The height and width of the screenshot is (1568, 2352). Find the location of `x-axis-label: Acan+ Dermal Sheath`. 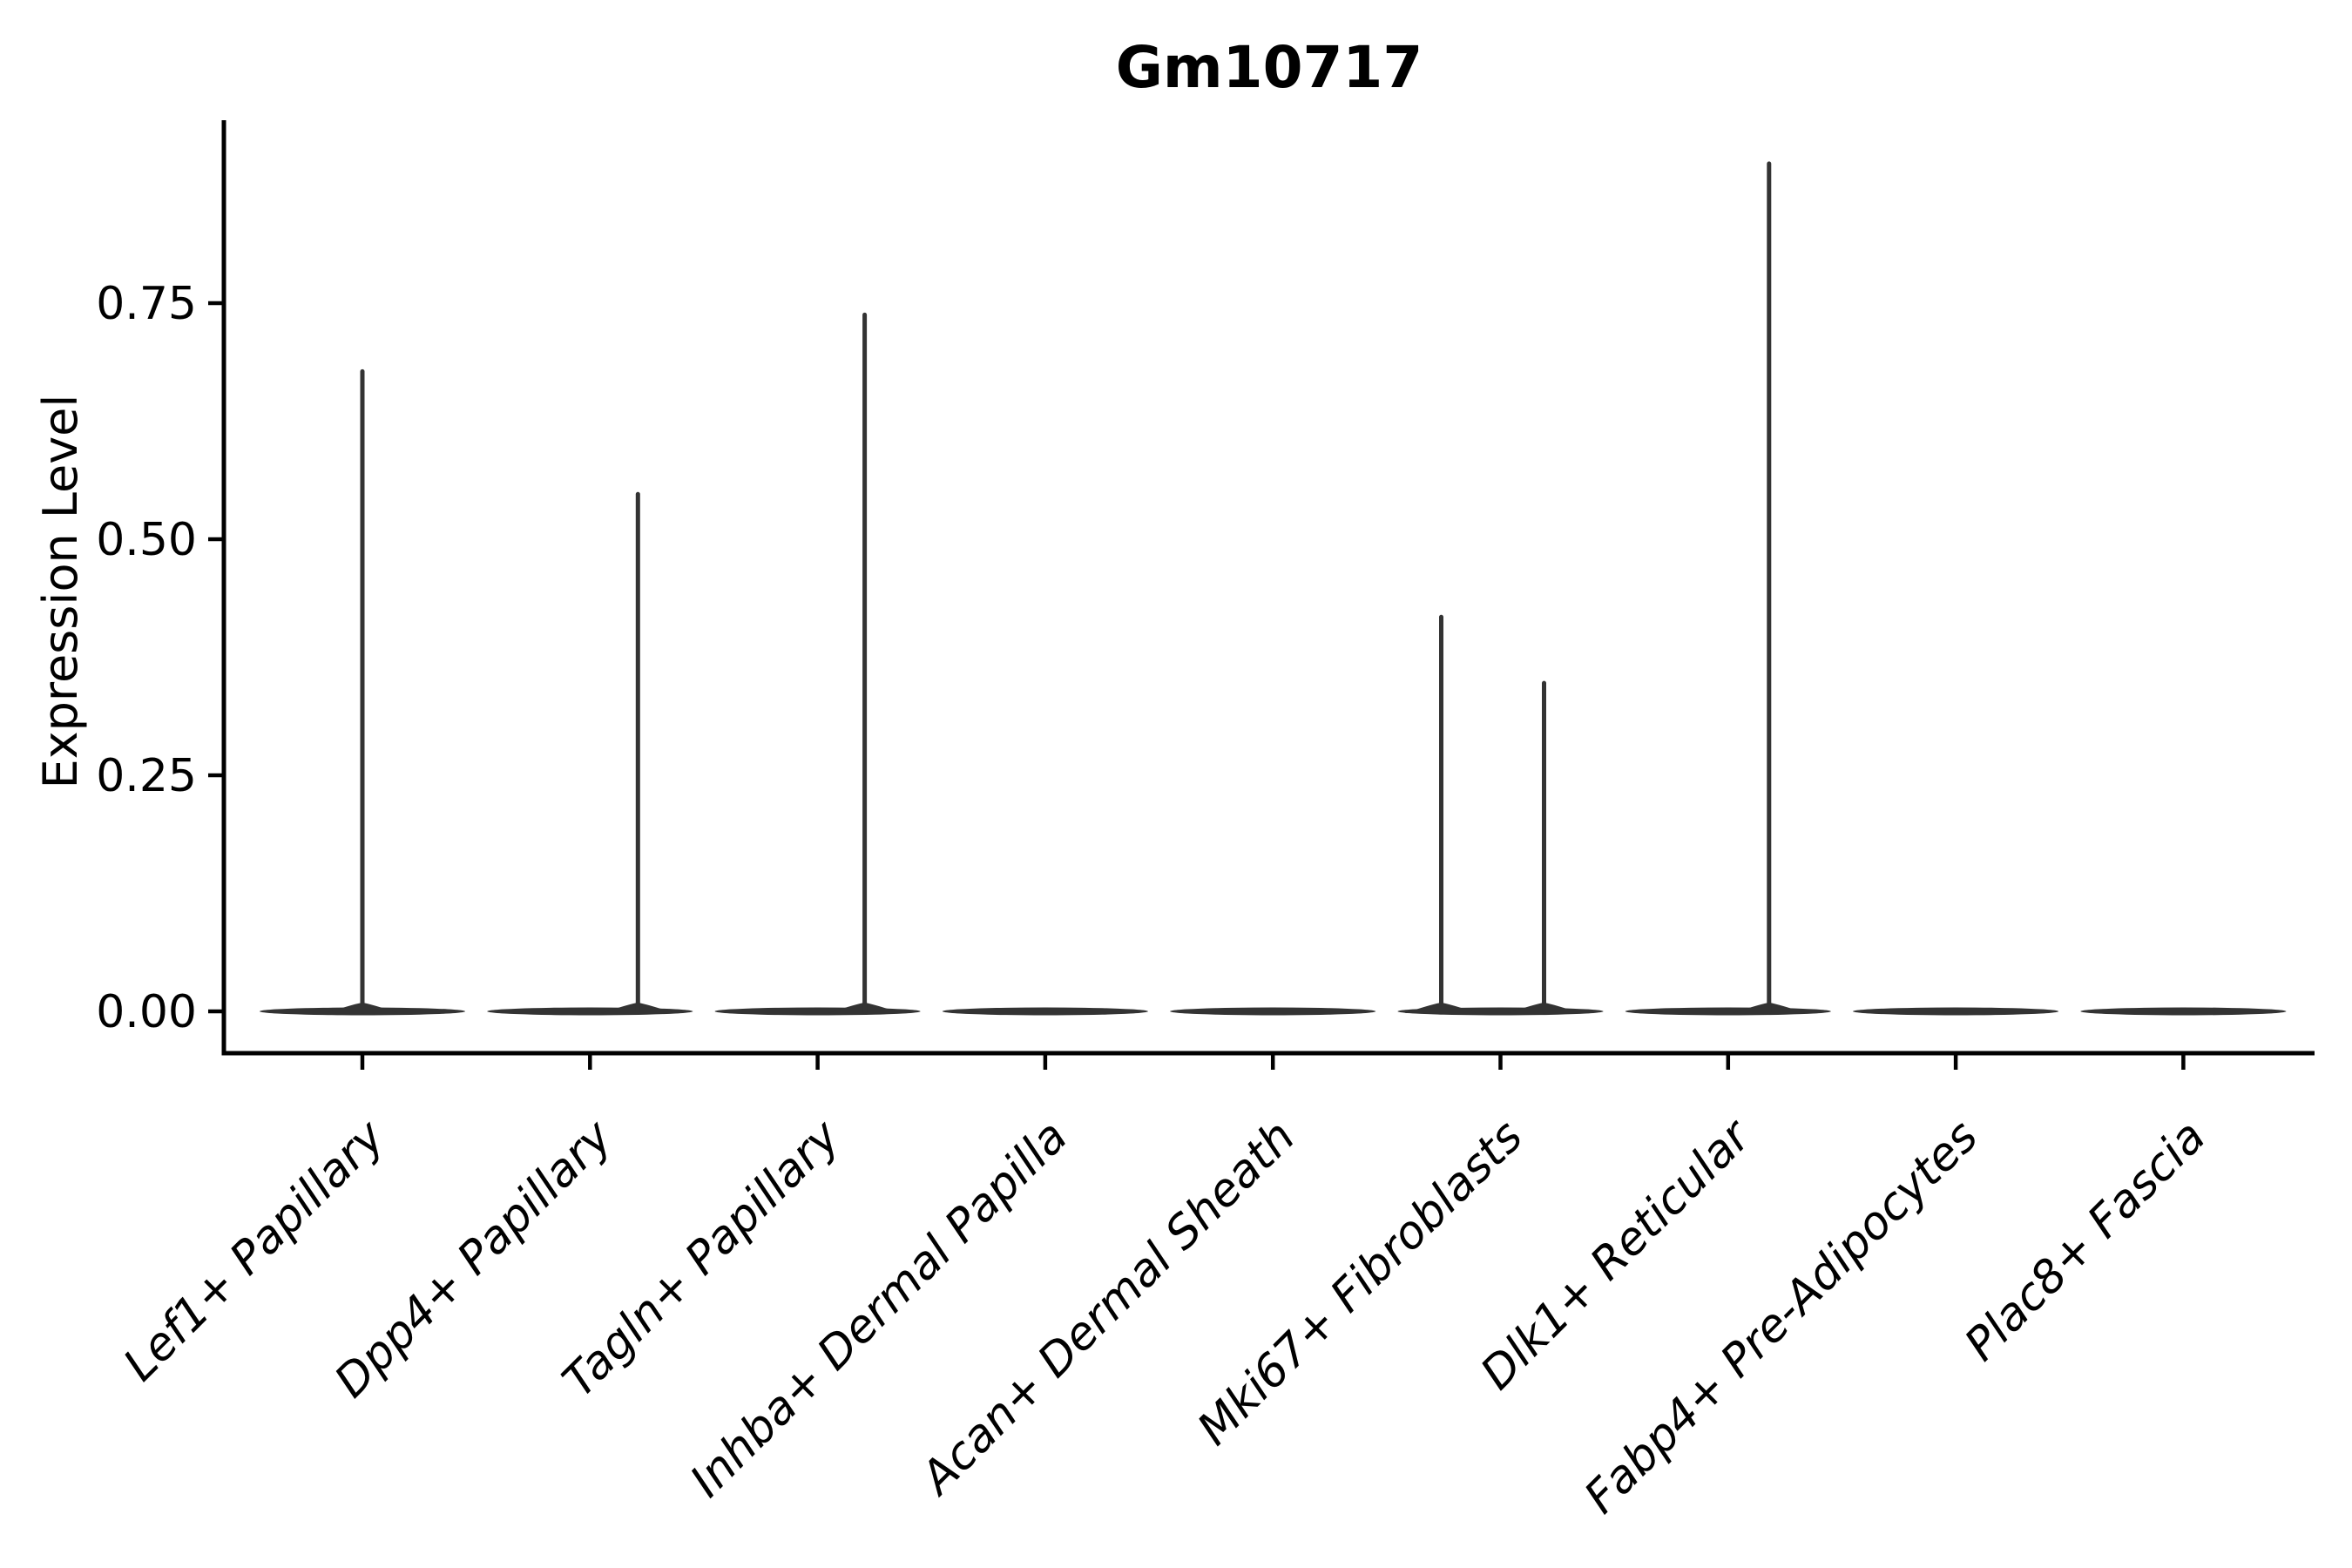

x-axis-label: Acan+ Dermal Sheath is located at coordinates (1107, 1309).